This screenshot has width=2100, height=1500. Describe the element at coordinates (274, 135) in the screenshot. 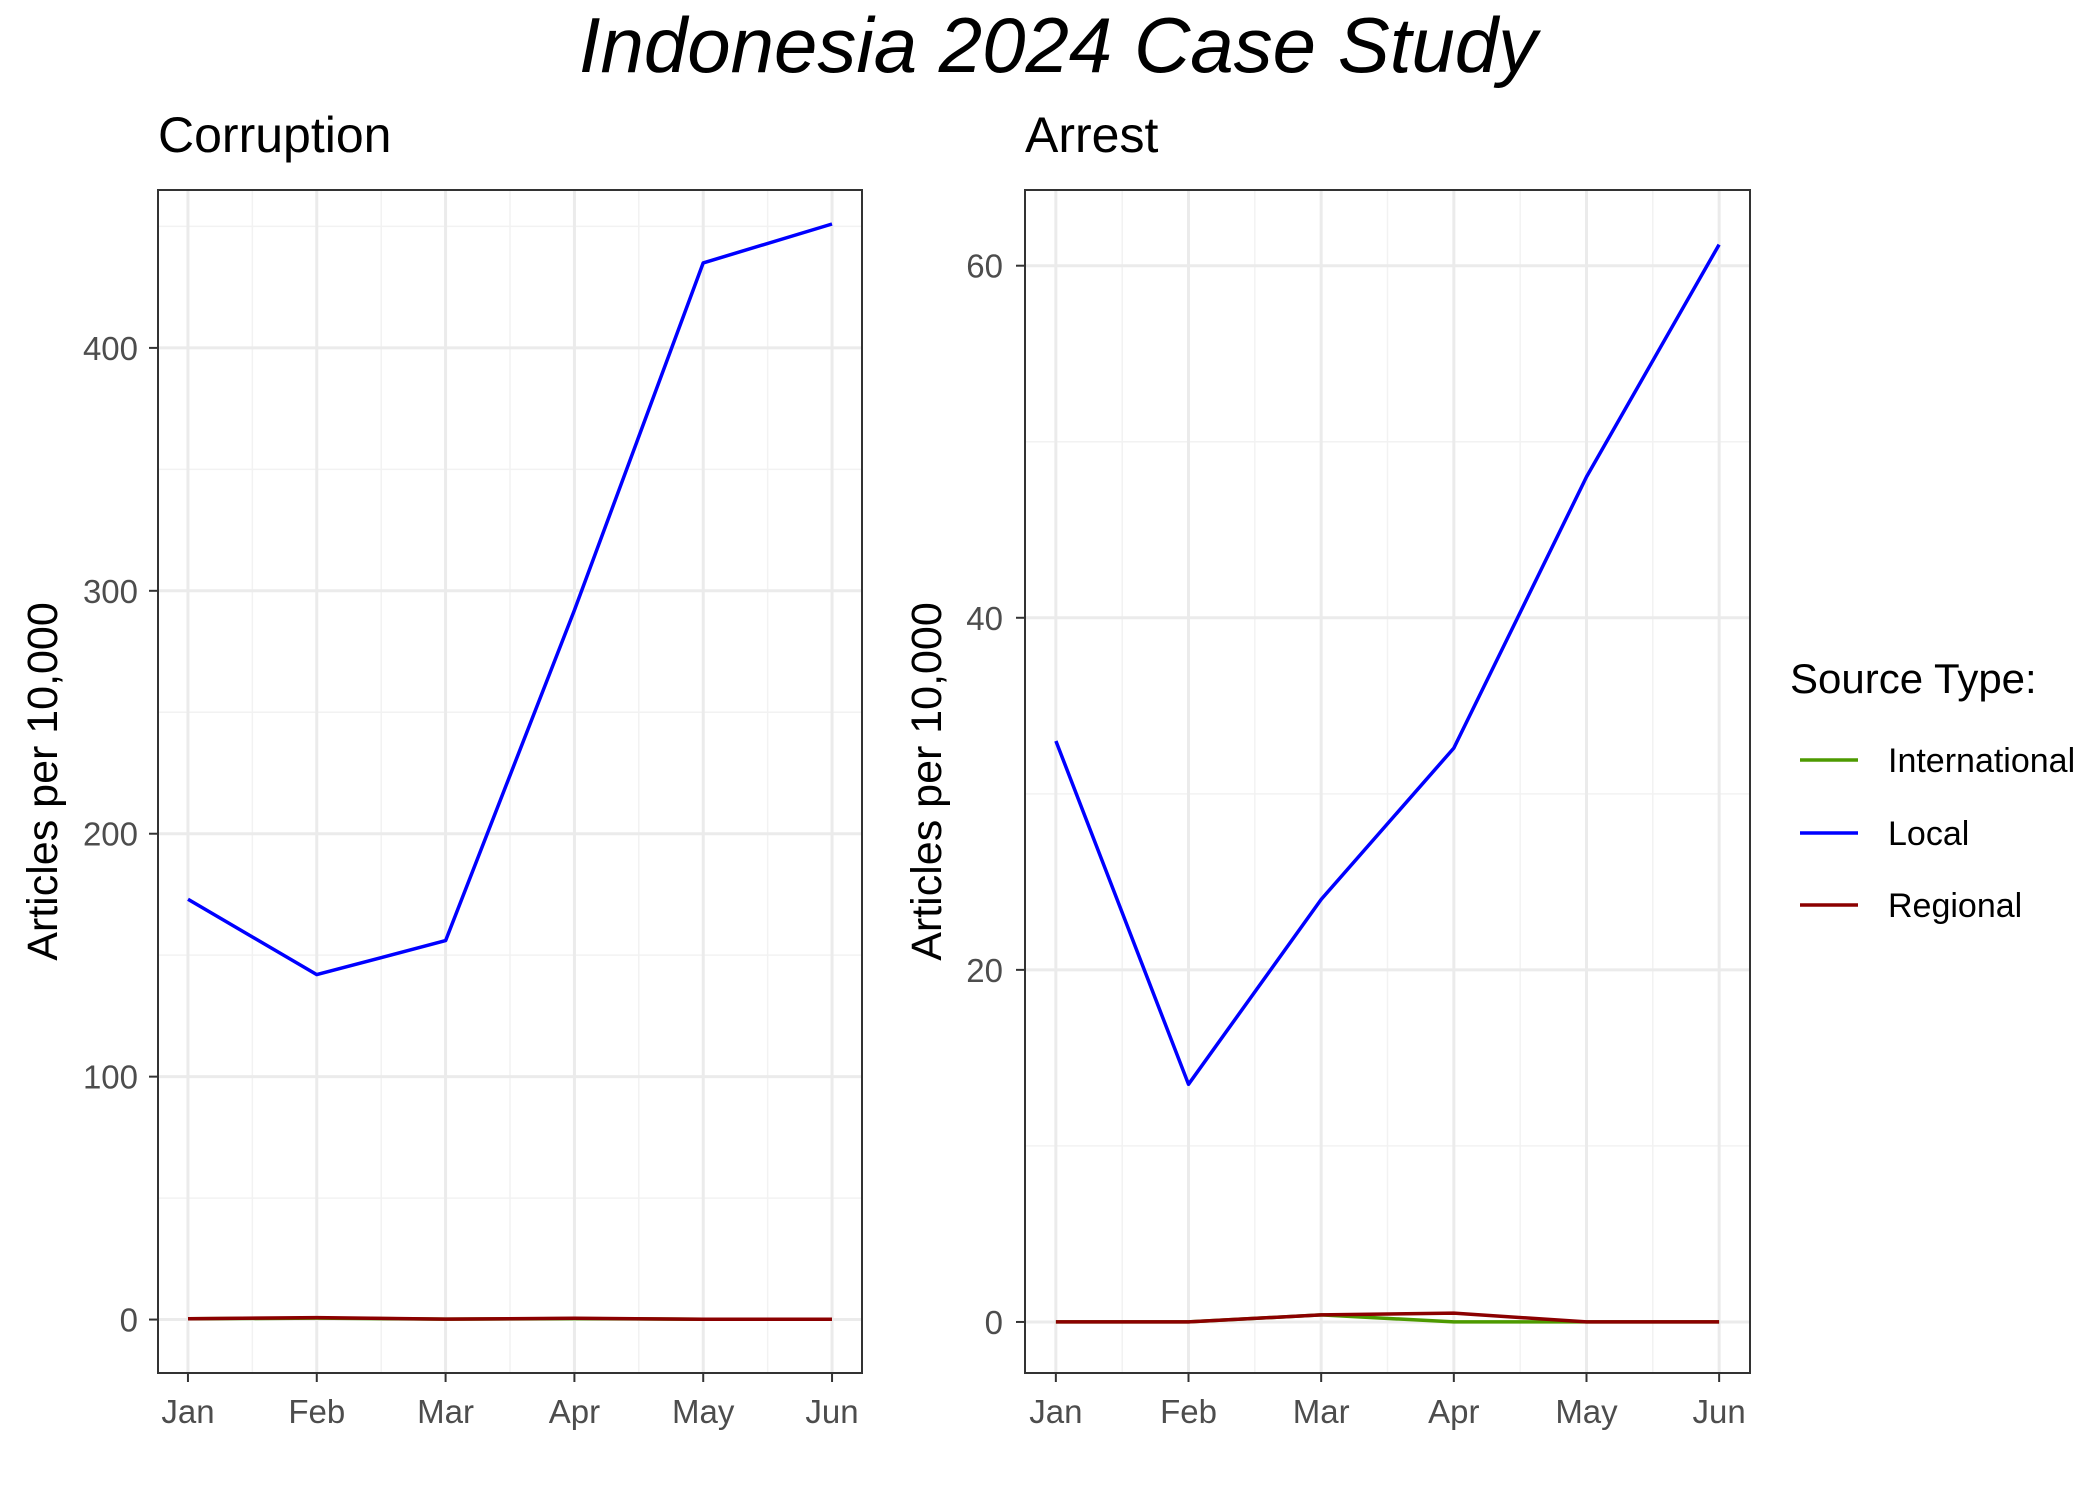

I see `panel-title: Corruption` at that location.